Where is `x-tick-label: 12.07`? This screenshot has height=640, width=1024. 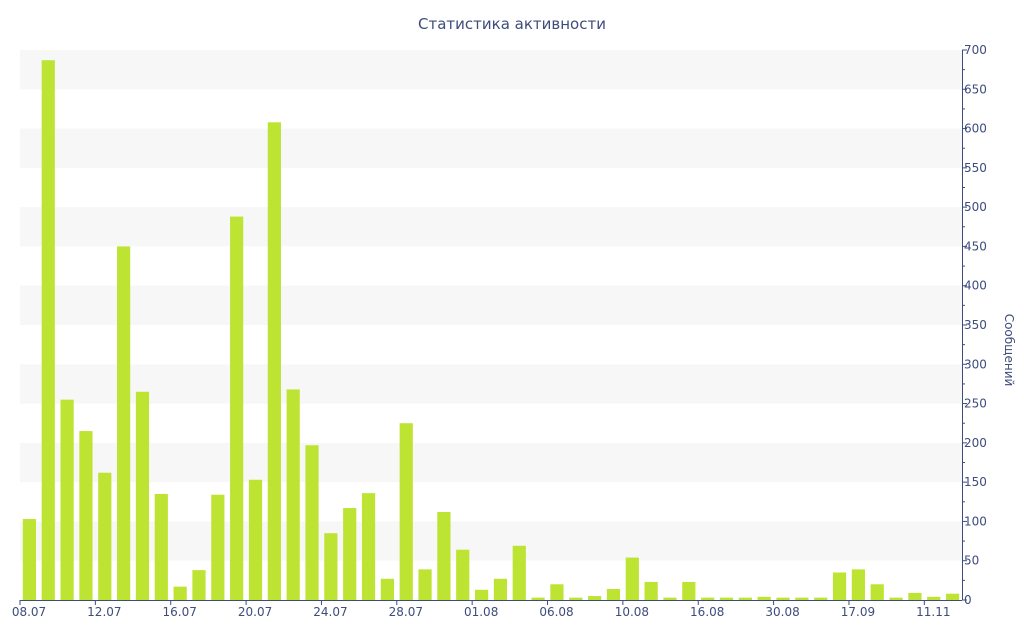 x-tick-label: 12.07 is located at coordinates (104, 612).